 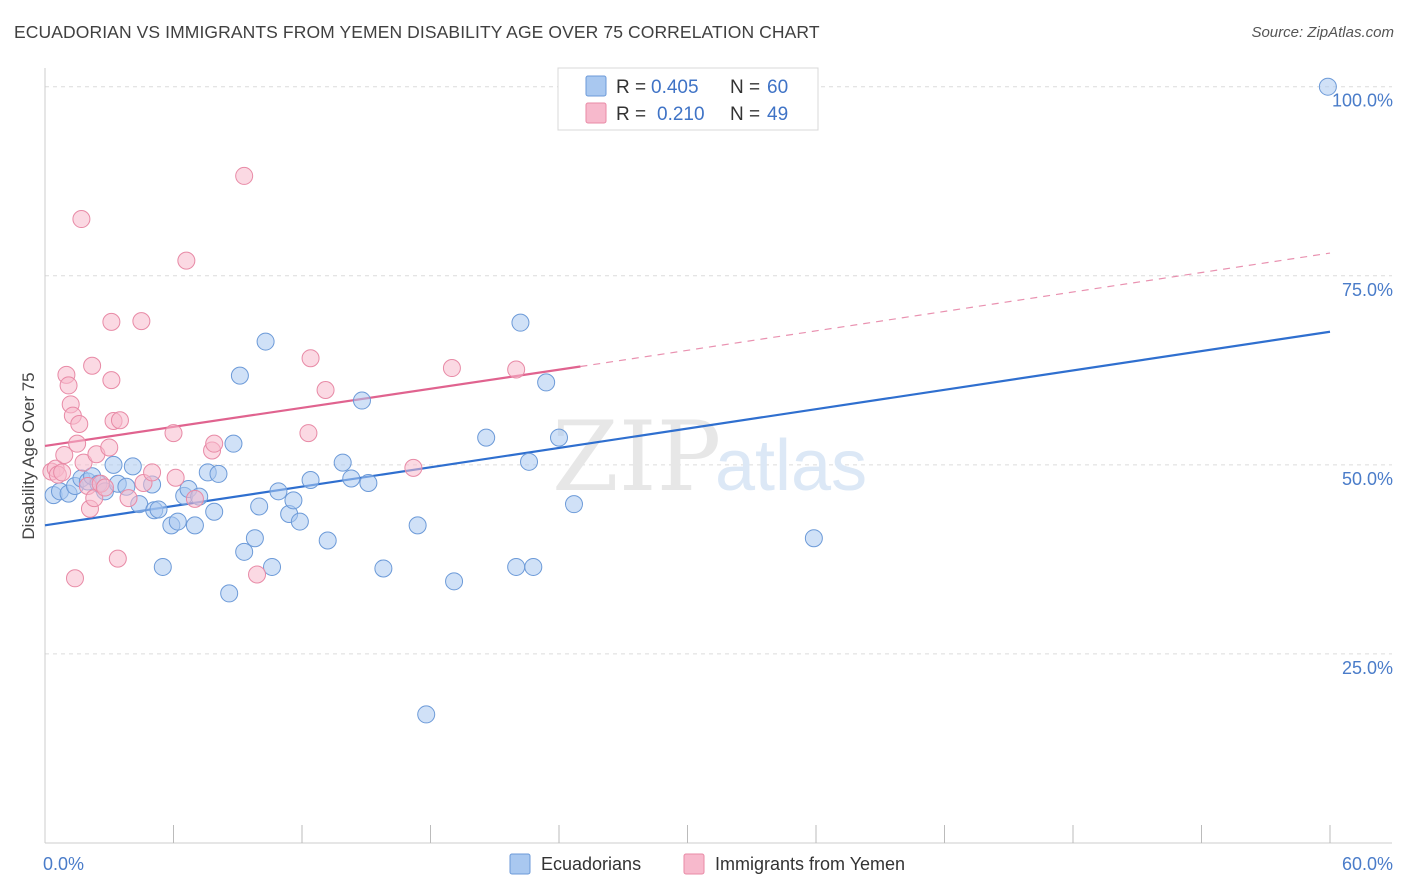 I want to click on bottom-legend-swatch-ecuadorians, so click(x=520, y=864).